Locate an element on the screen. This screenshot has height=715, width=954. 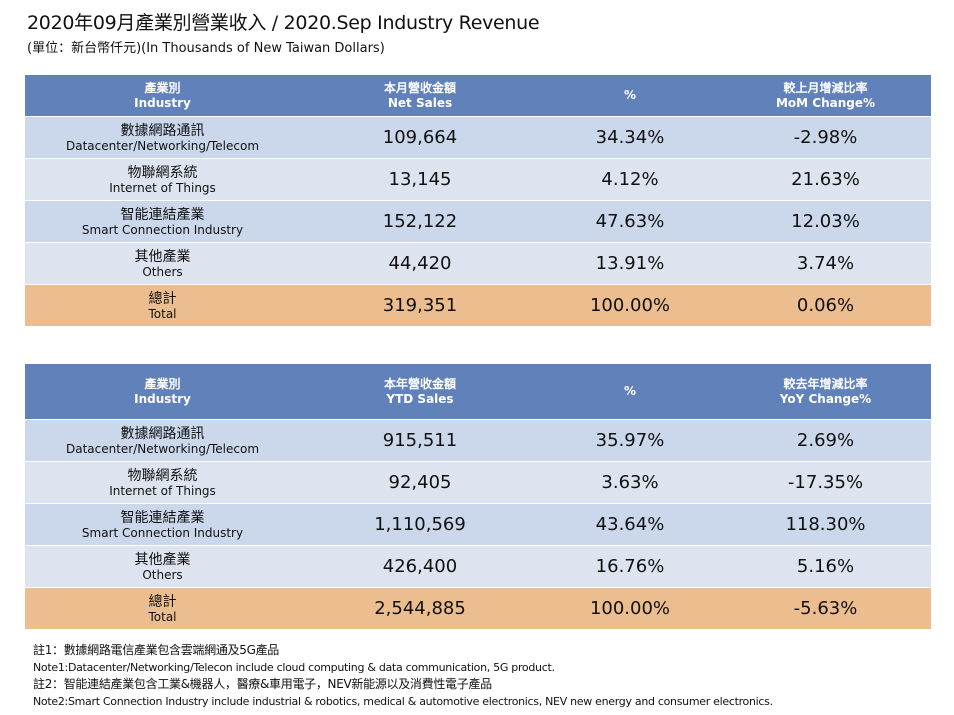
header-en: MoM Change% is located at coordinates (825, 102).